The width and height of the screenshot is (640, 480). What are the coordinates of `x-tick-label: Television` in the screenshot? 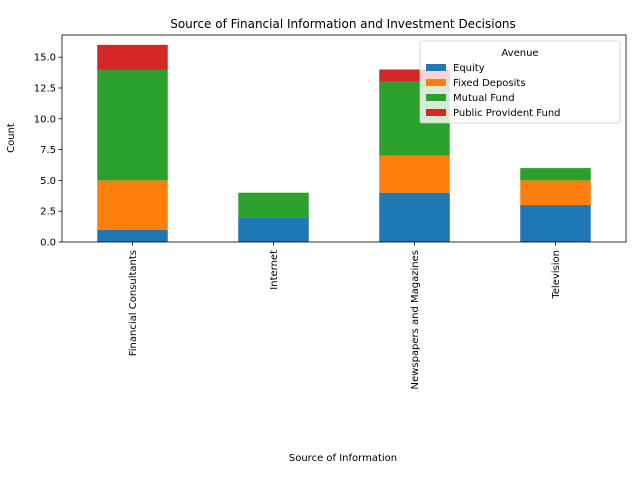 It's located at (556, 275).